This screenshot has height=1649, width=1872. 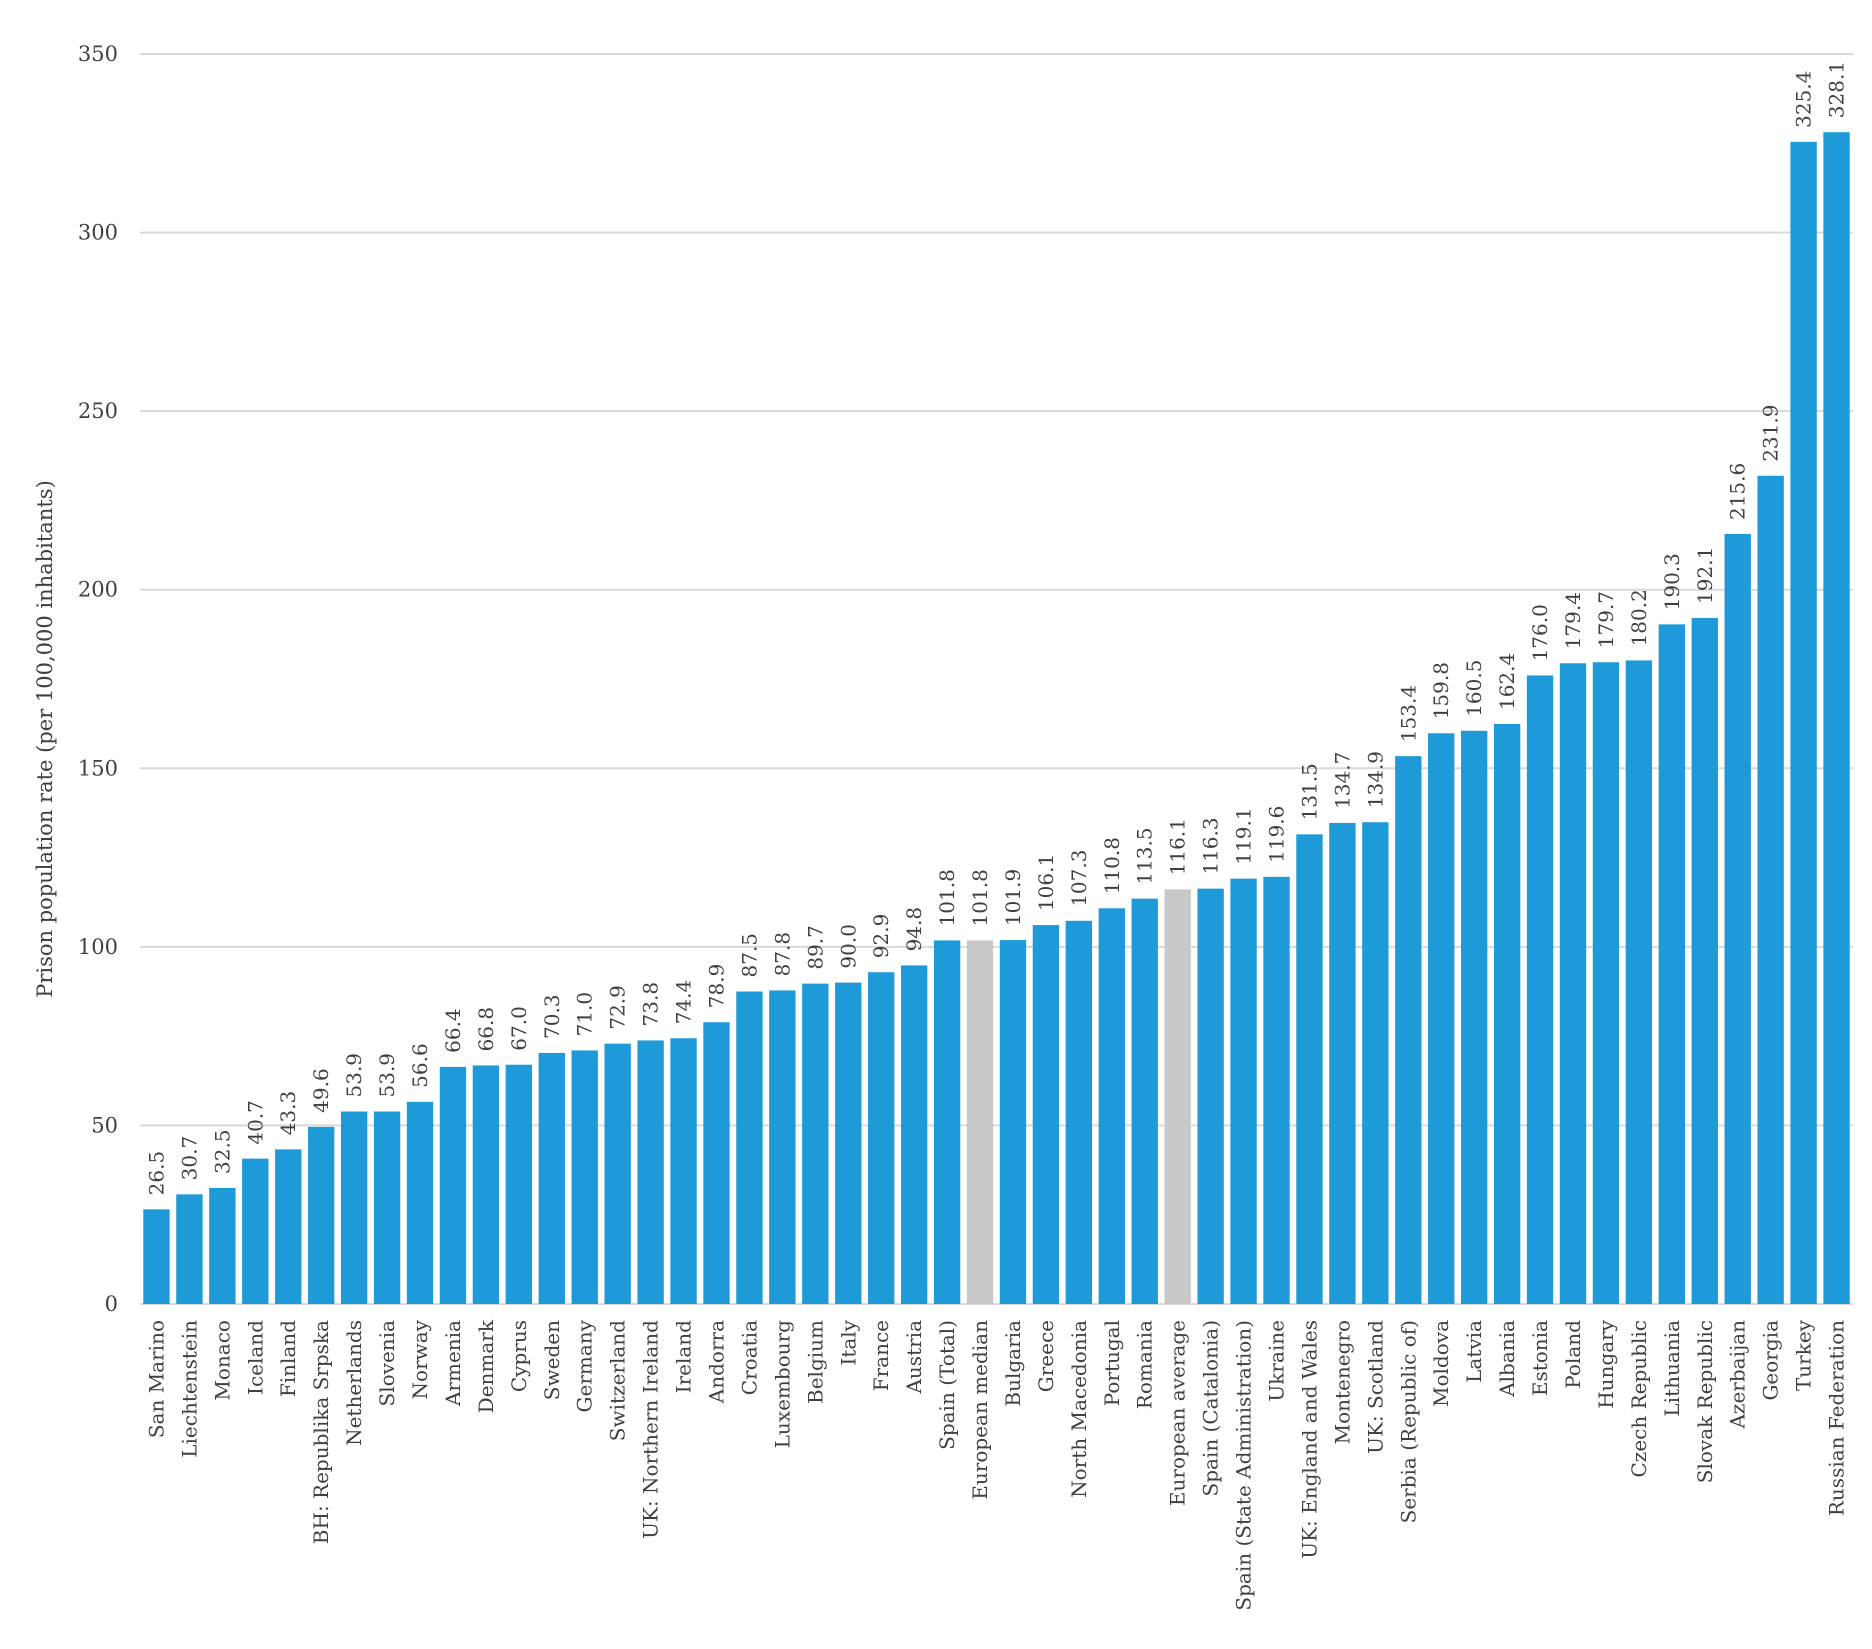 What do you see at coordinates (98, 947) in the screenshot?
I see `y-tick-label: 100` at bounding box center [98, 947].